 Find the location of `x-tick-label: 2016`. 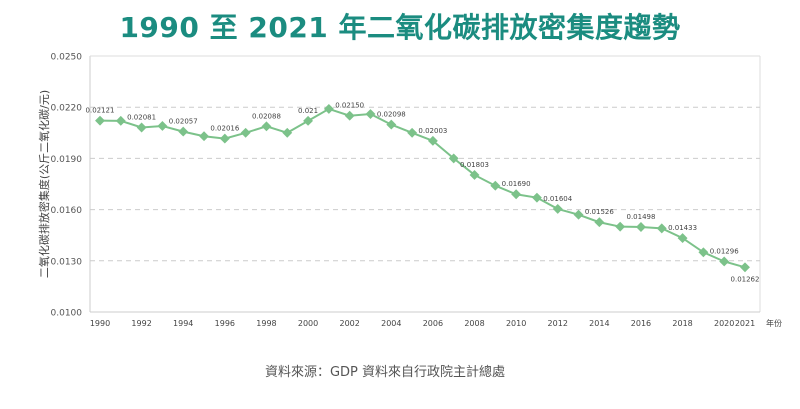

x-tick-label: 2016 is located at coordinates (641, 323).